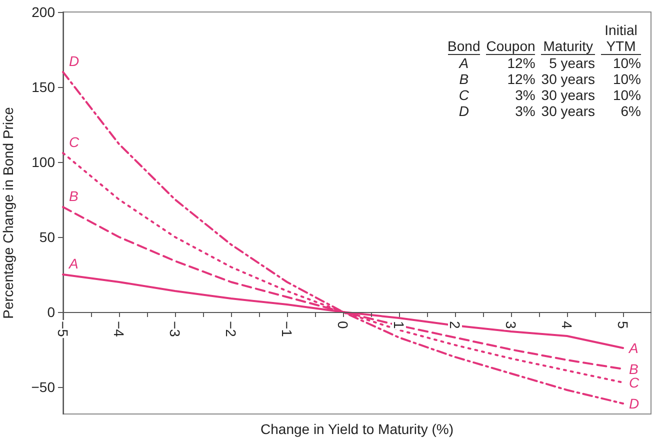  Describe the element at coordinates (464, 63) in the screenshot. I see `annotation: A` at that location.